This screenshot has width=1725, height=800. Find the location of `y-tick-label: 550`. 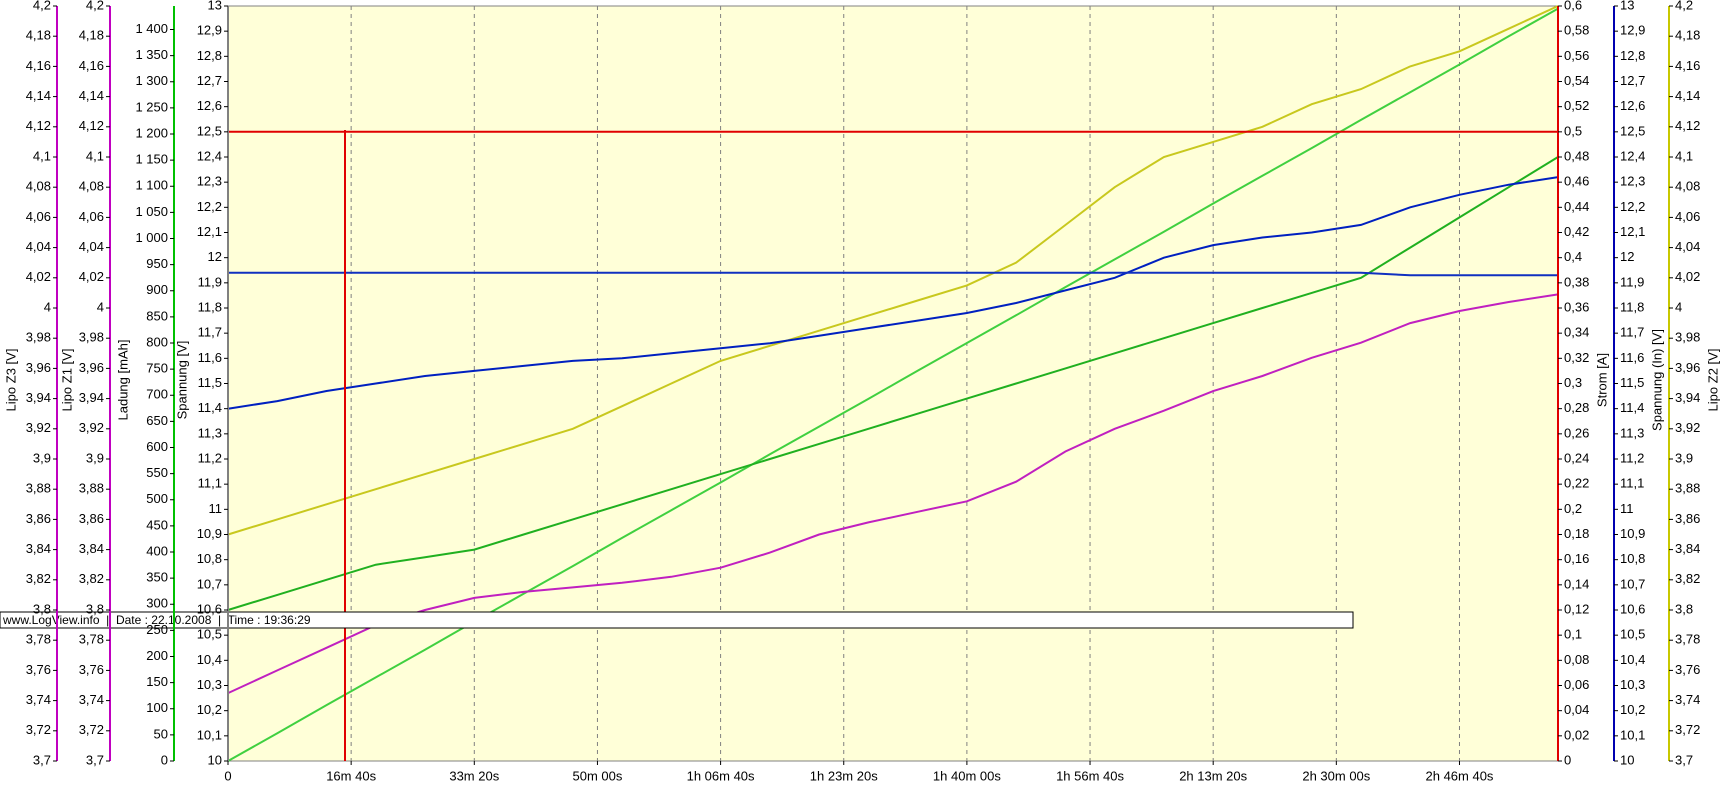

y-tick-label: 550 is located at coordinates (157, 472).